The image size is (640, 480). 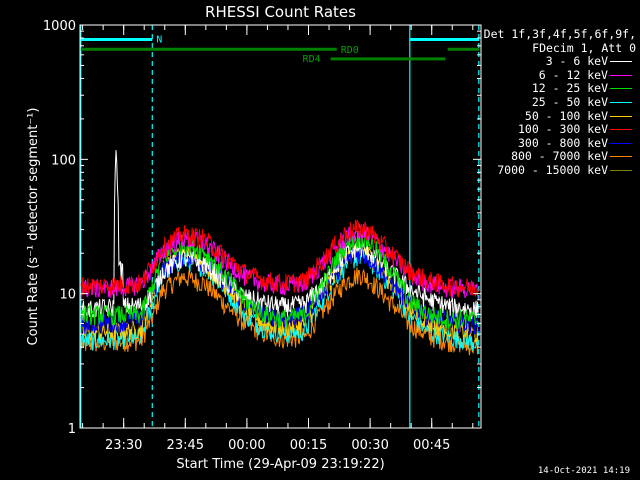 What do you see at coordinates (583, 471) in the screenshot?
I see `plot-timestamp: 14-Oct-2021 14:19` at bounding box center [583, 471].